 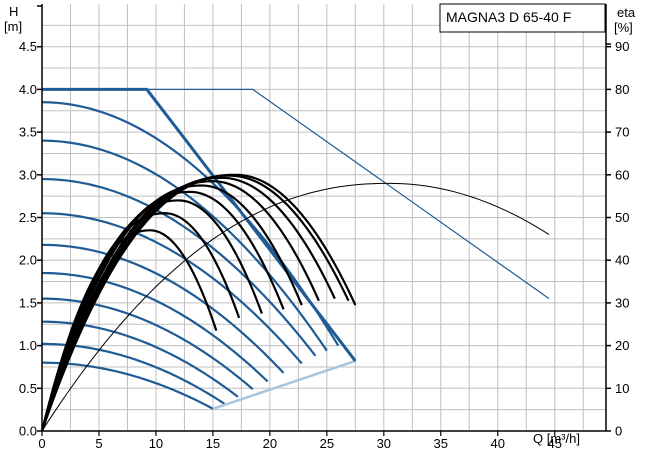 I want to click on y-right-tick-label: 60, so click(x=622, y=174).